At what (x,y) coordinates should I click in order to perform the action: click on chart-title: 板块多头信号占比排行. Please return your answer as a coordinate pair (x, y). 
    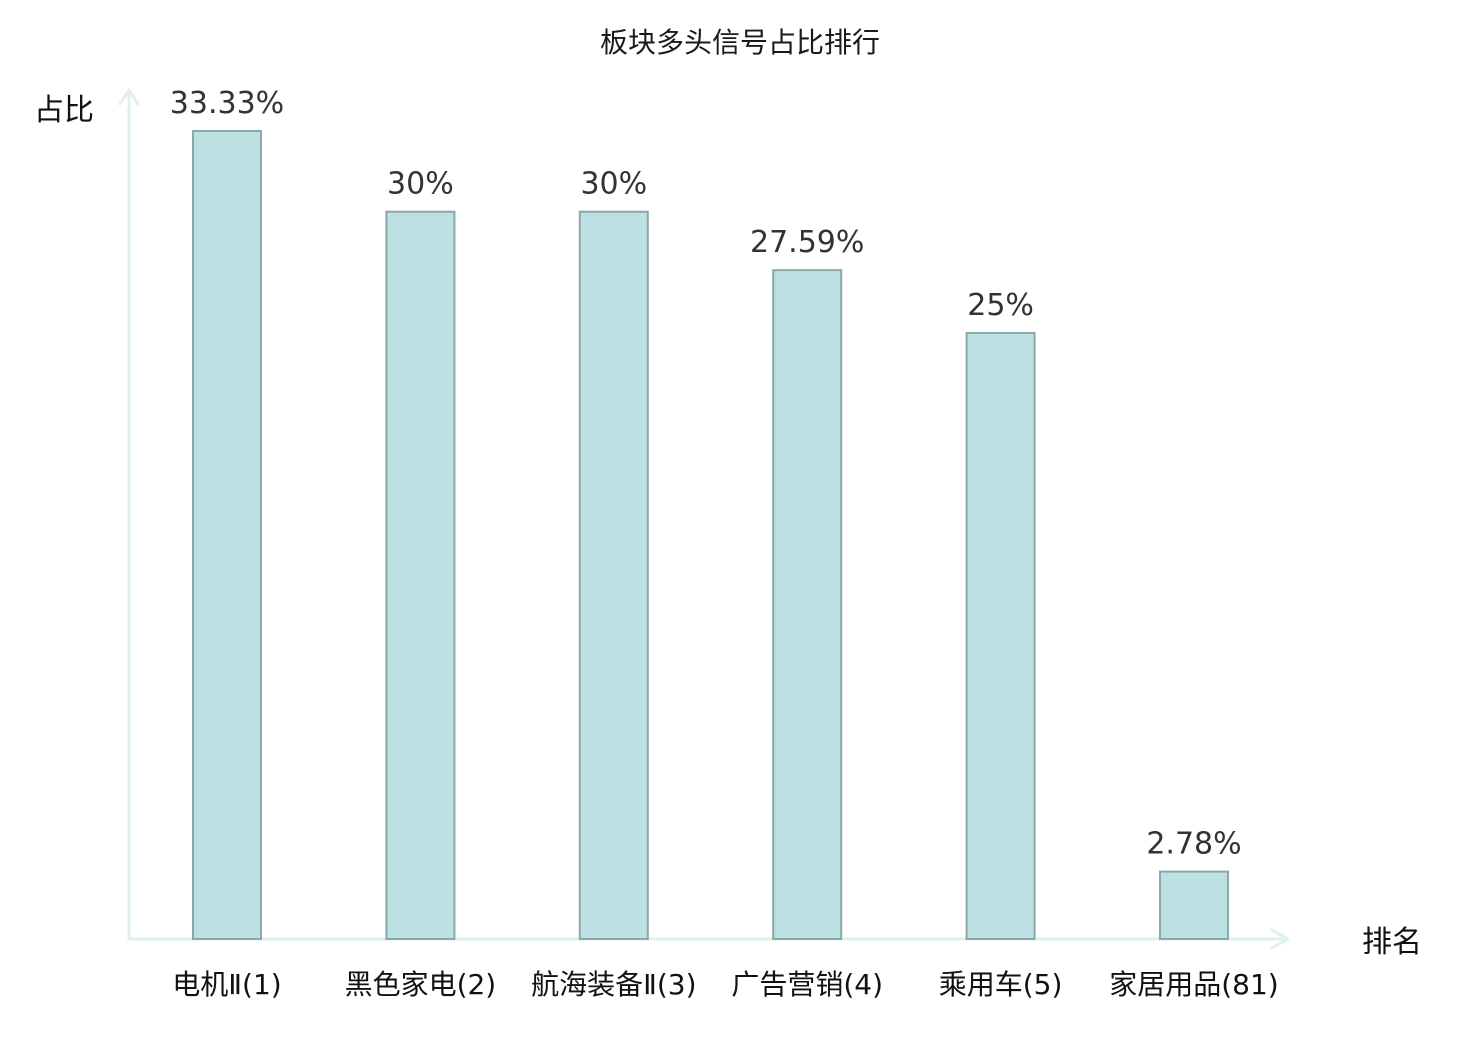
    Looking at the image, I should click on (740, 42).